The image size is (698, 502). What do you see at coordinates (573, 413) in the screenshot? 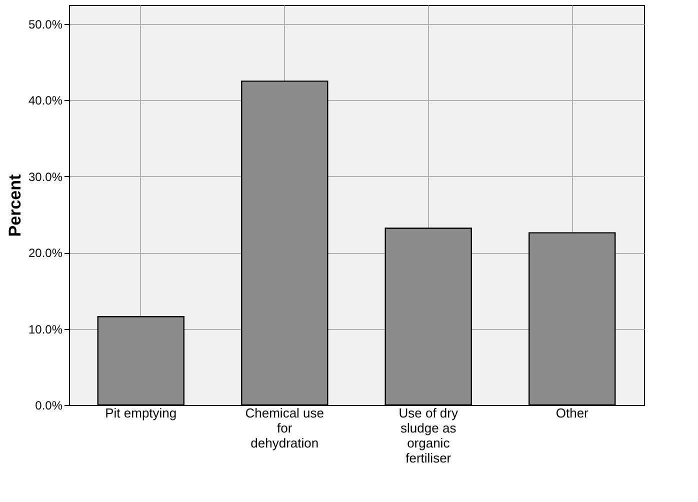
I see `x-tick-label: Other` at bounding box center [573, 413].